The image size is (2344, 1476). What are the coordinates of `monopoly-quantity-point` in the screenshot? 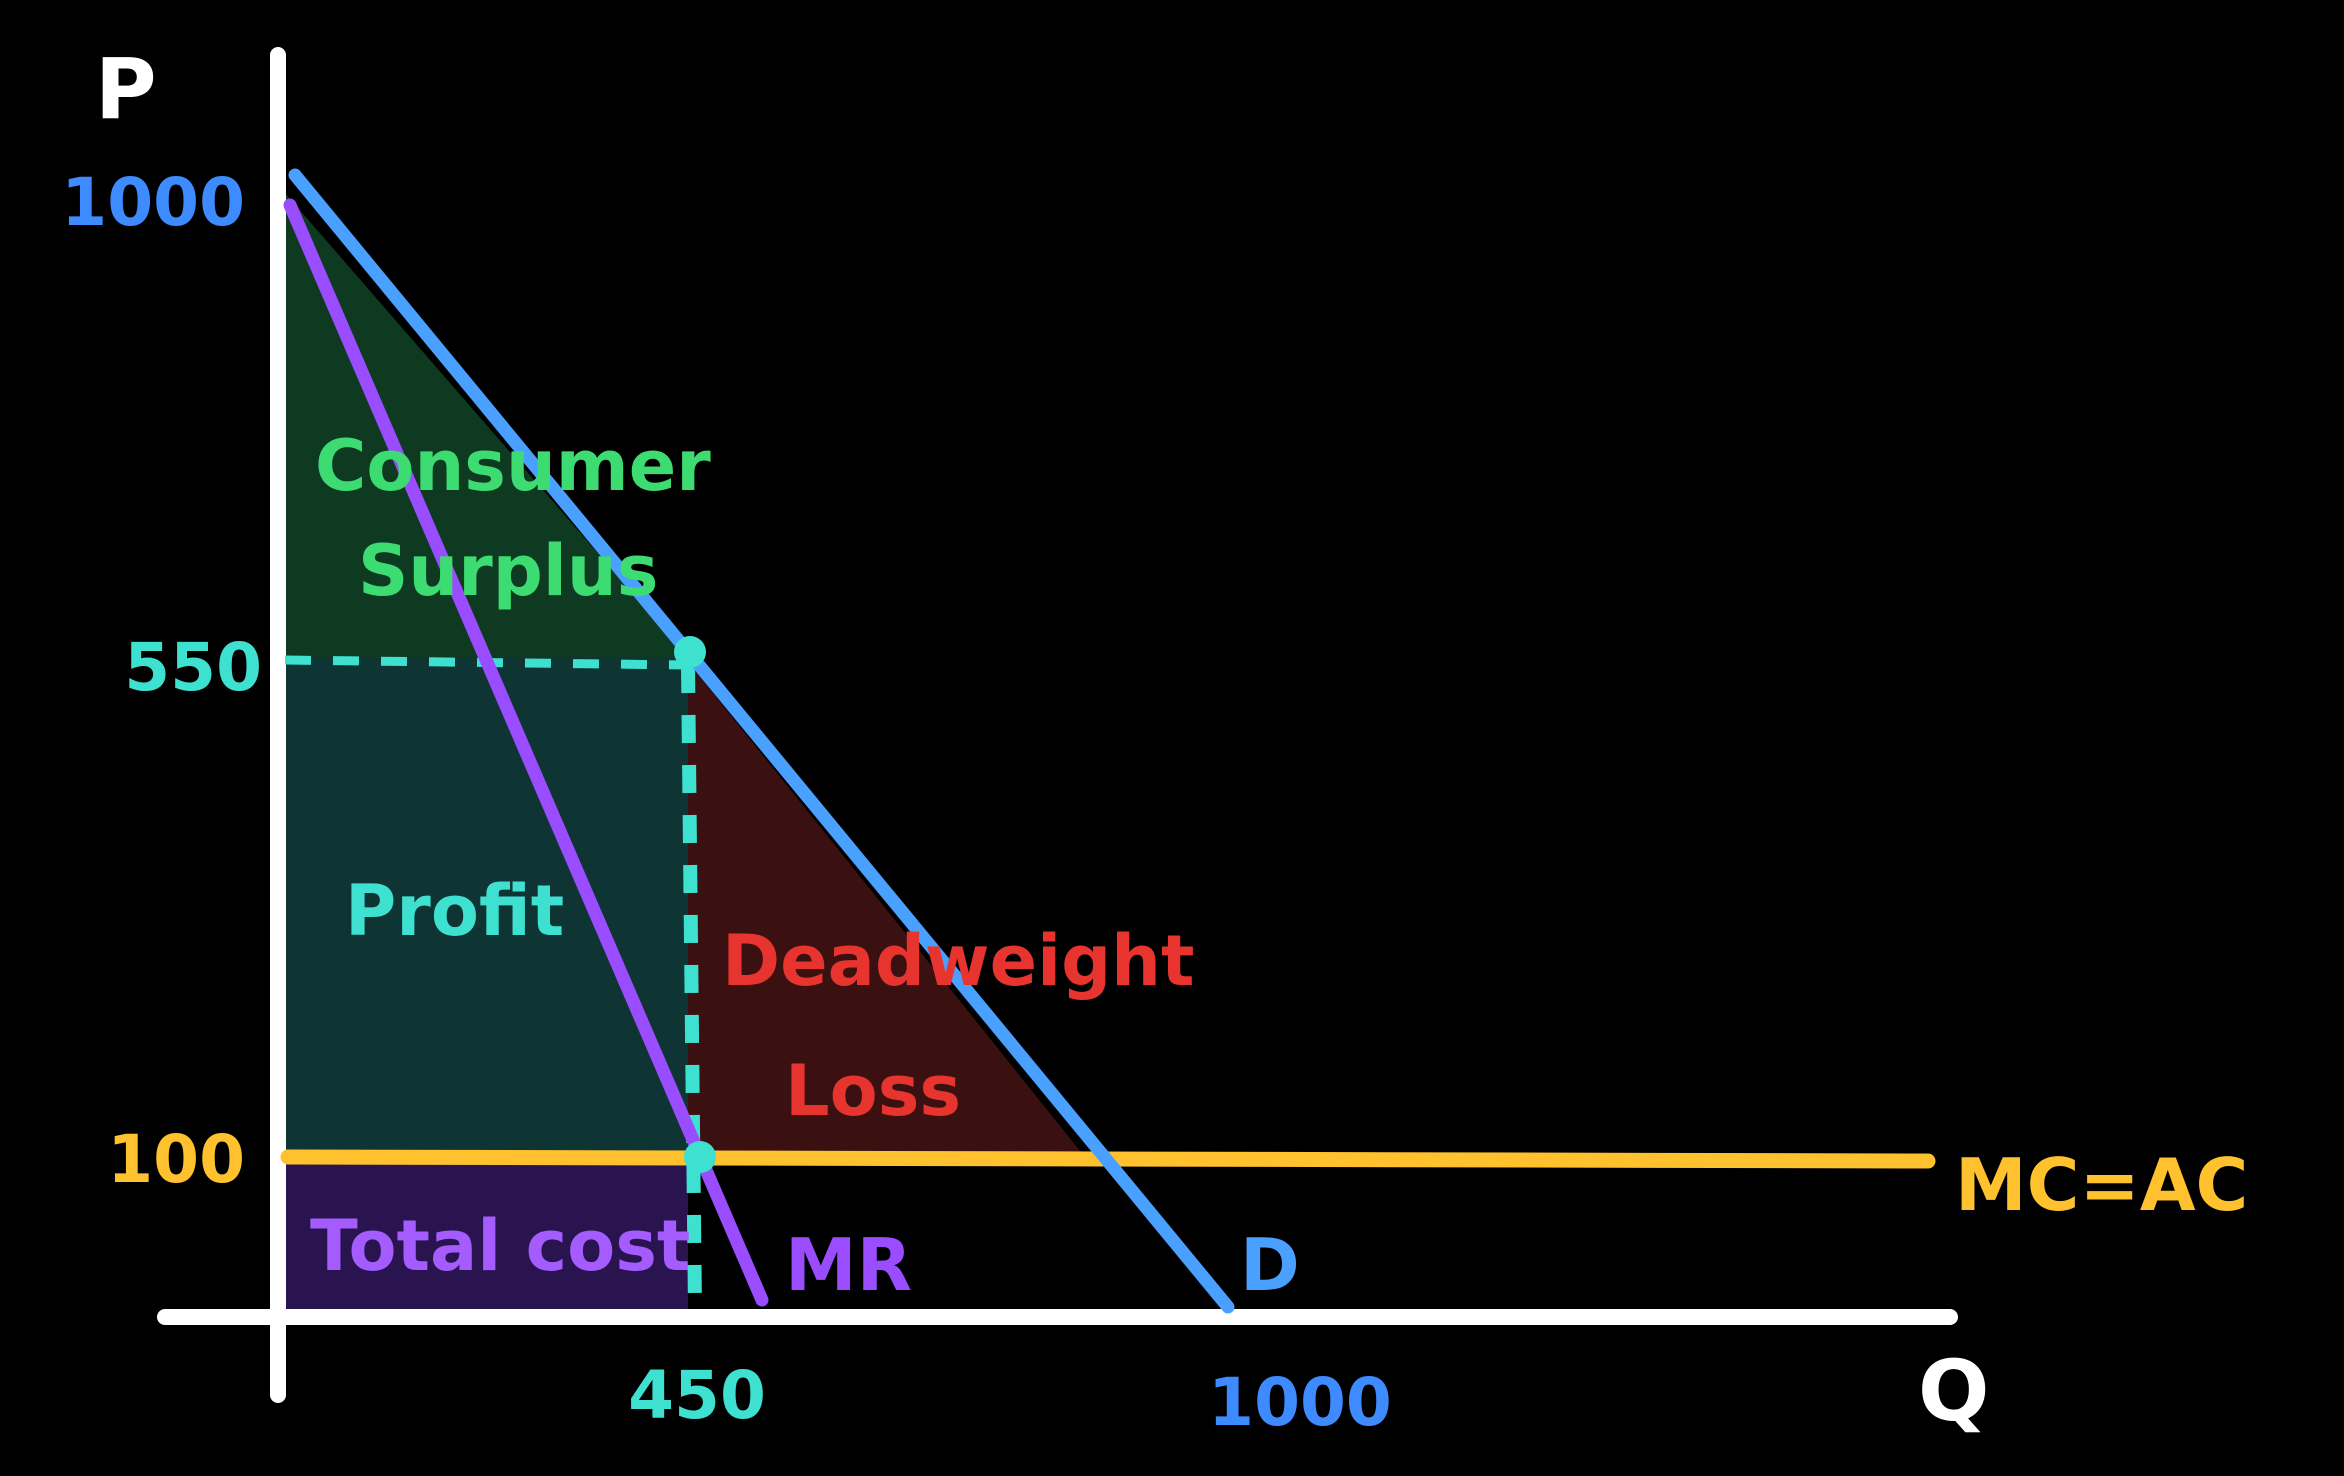 It's located at (700, 1157).